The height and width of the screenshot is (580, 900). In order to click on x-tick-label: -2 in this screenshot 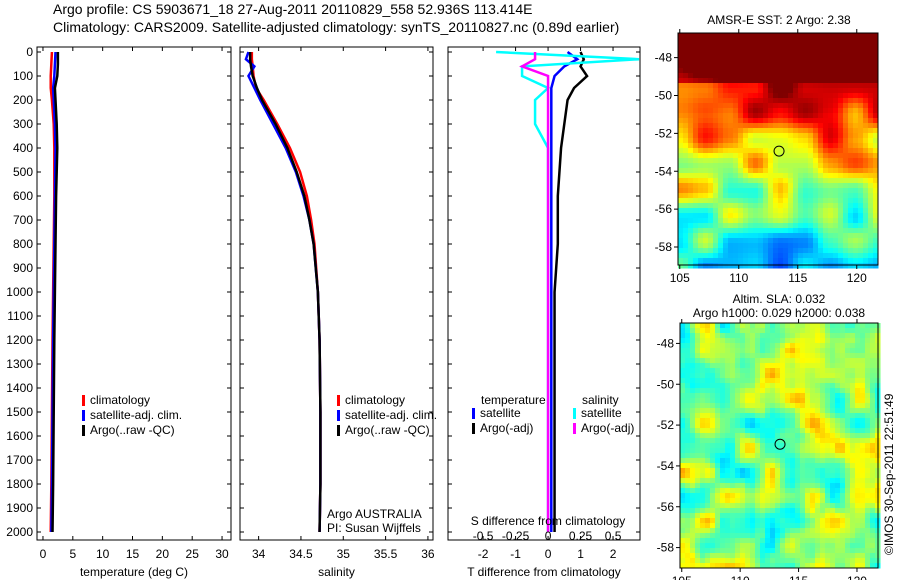, I will do `click(483, 554)`.